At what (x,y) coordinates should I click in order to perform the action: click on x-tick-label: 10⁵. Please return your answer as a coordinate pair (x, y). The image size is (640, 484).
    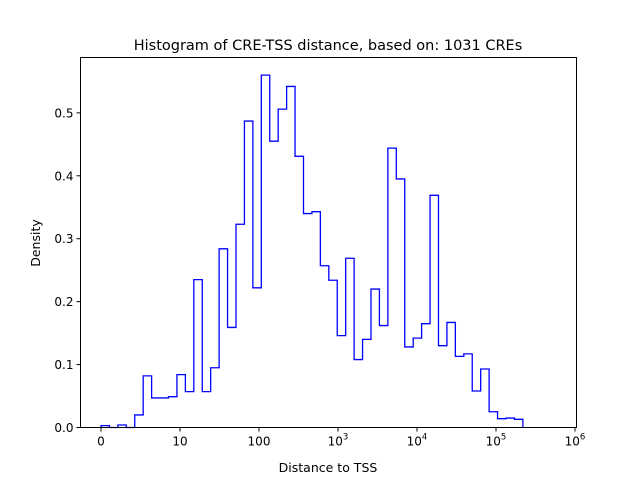
    Looking at the image, I should click on (496, 441).